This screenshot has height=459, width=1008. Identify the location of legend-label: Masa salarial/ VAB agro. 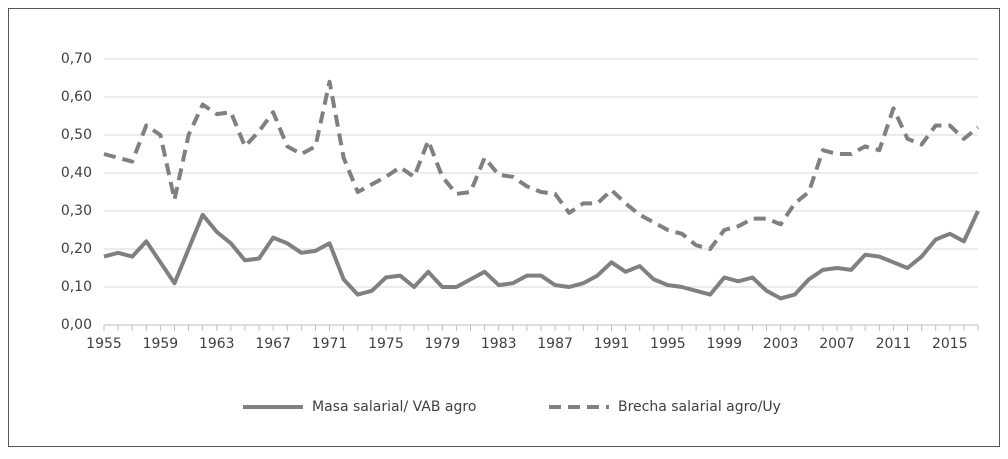
(394, 407).